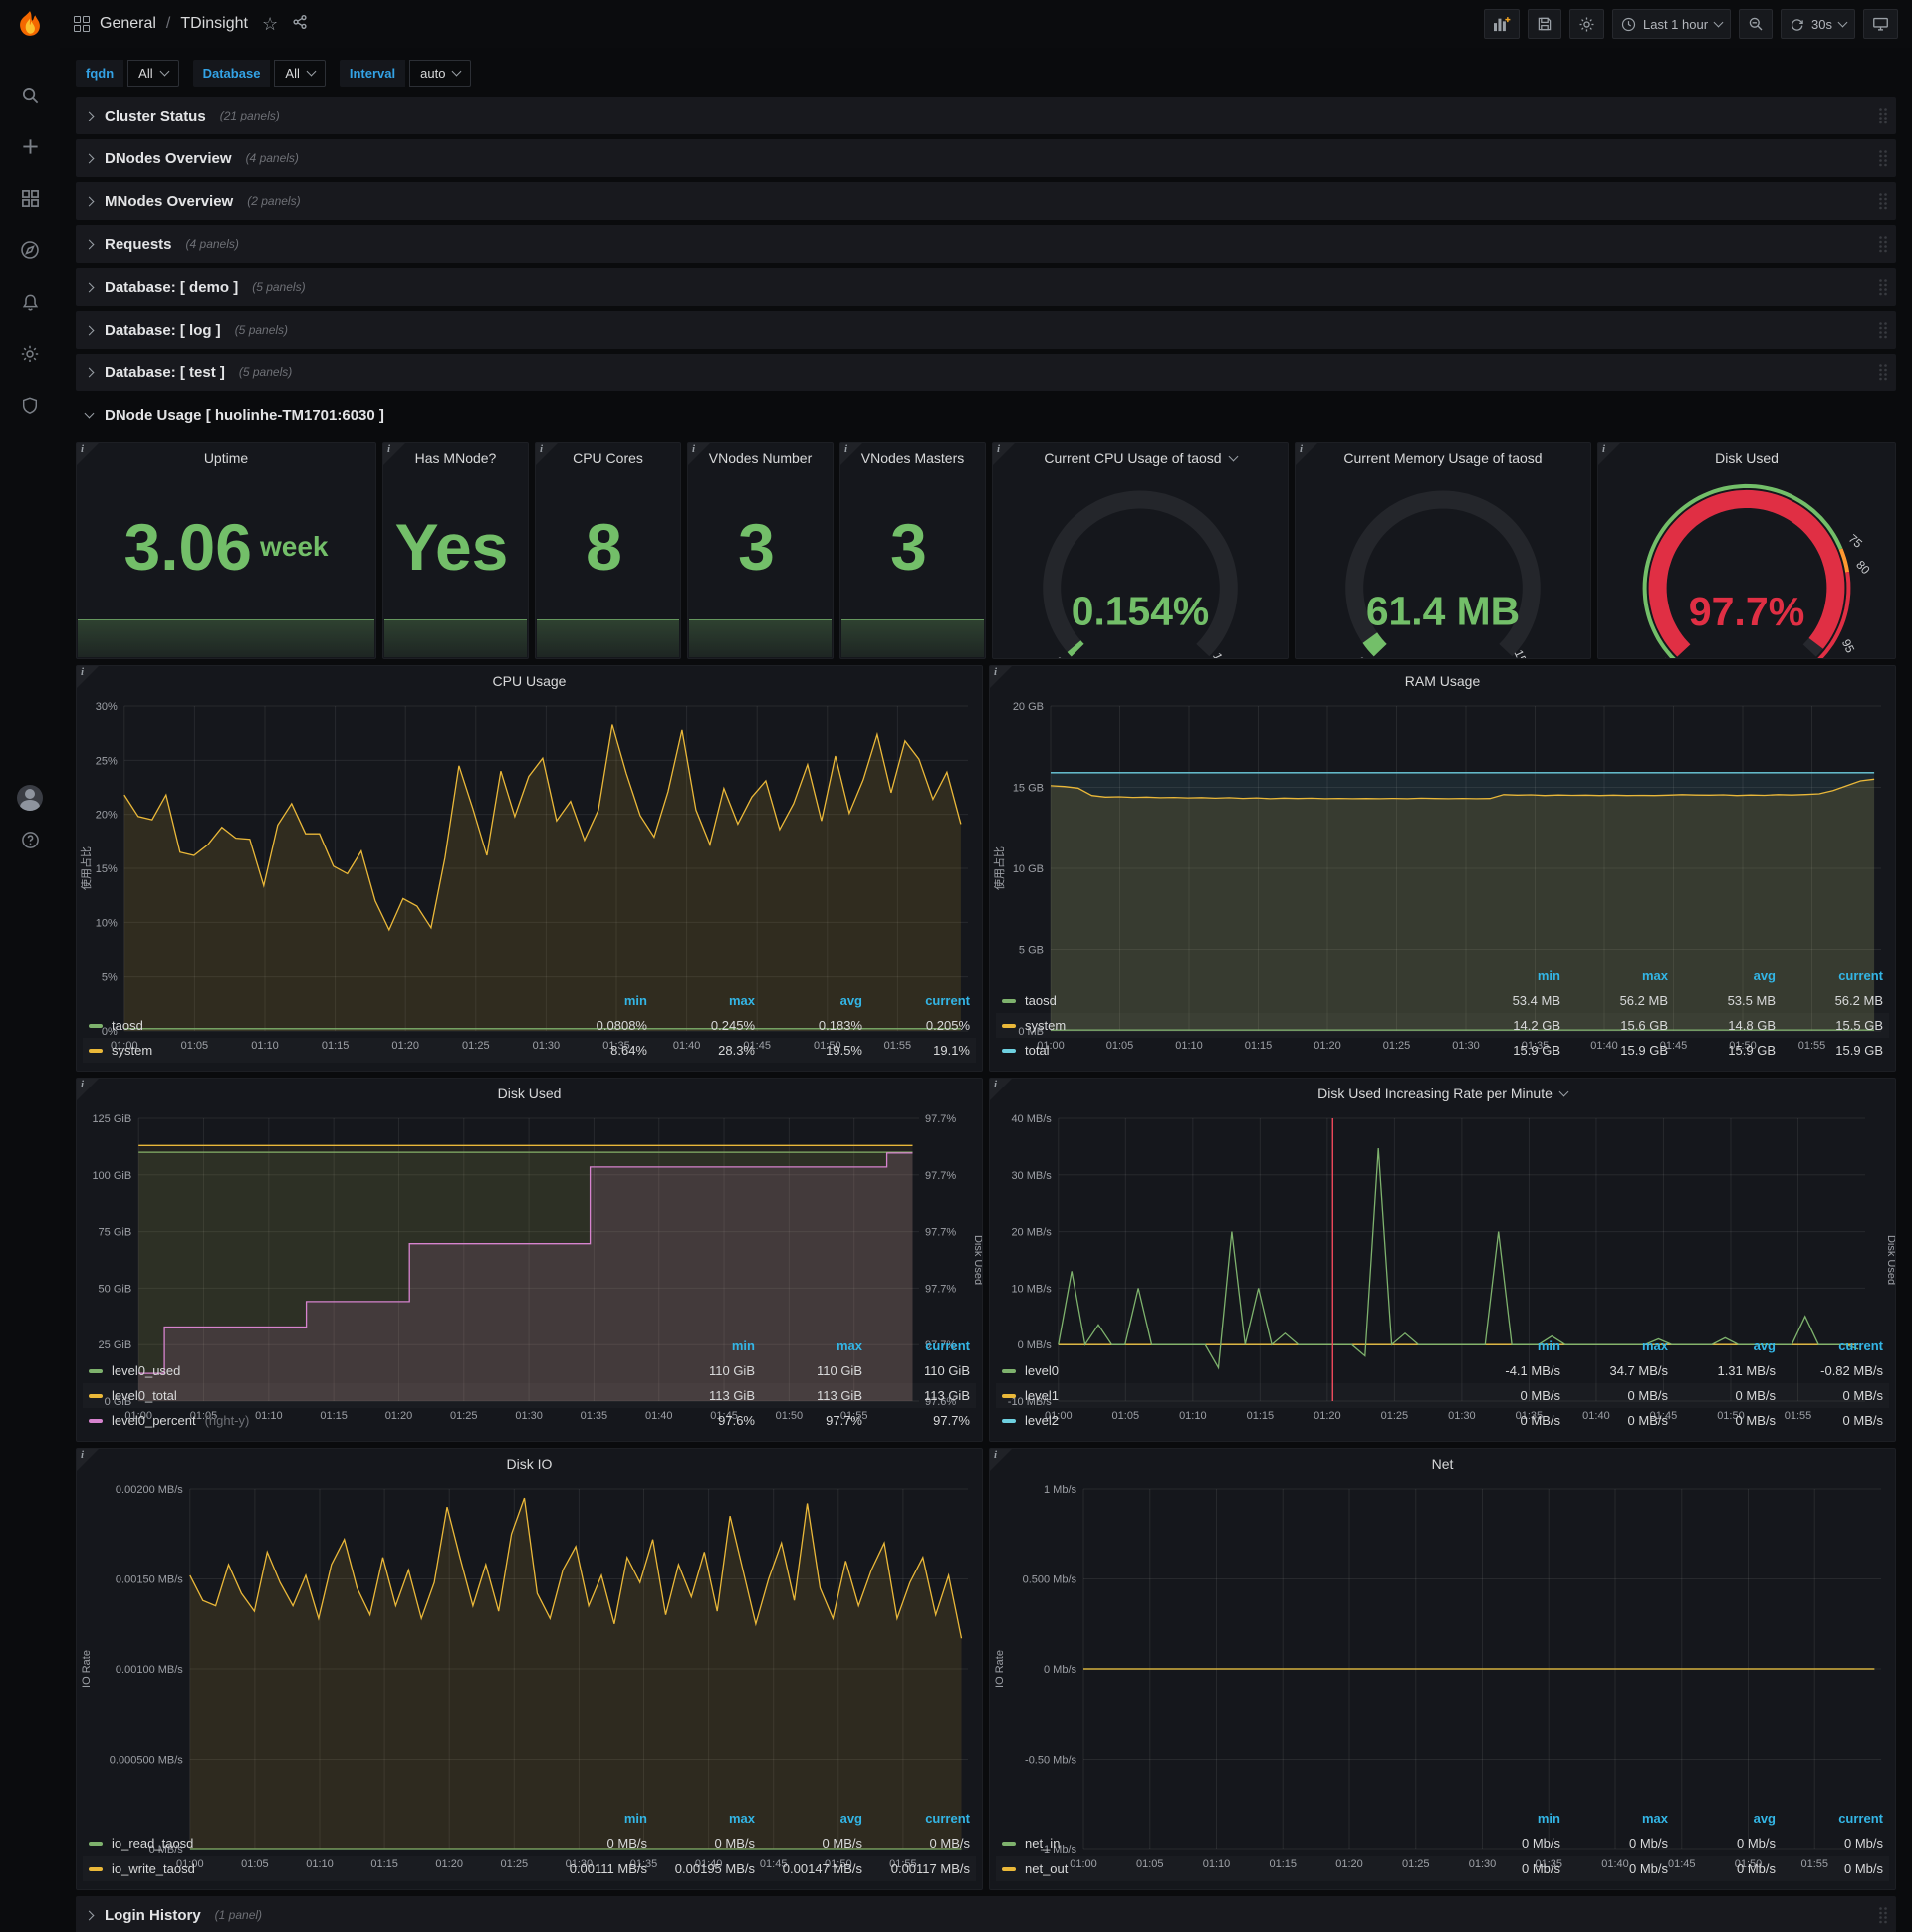 Image resolution: width=1912 pixels, height=1932 pixels. Describe the element at coordinates (1756, 24) in the screenshot. I see `zoom-out-time-button` at that location.